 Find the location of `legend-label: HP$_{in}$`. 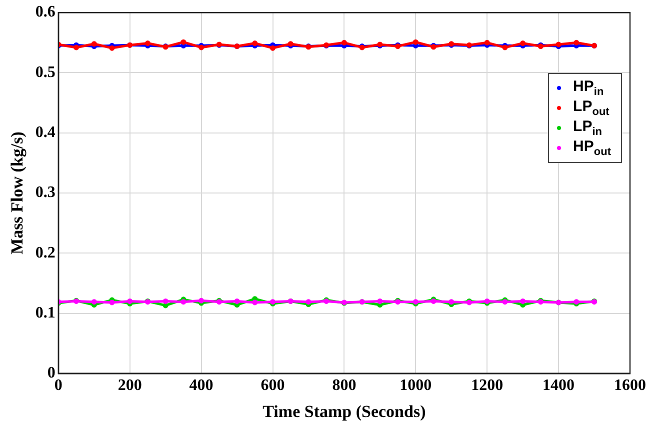

legend-label: HP$_{in}$ is located at coordinates (588, 88).